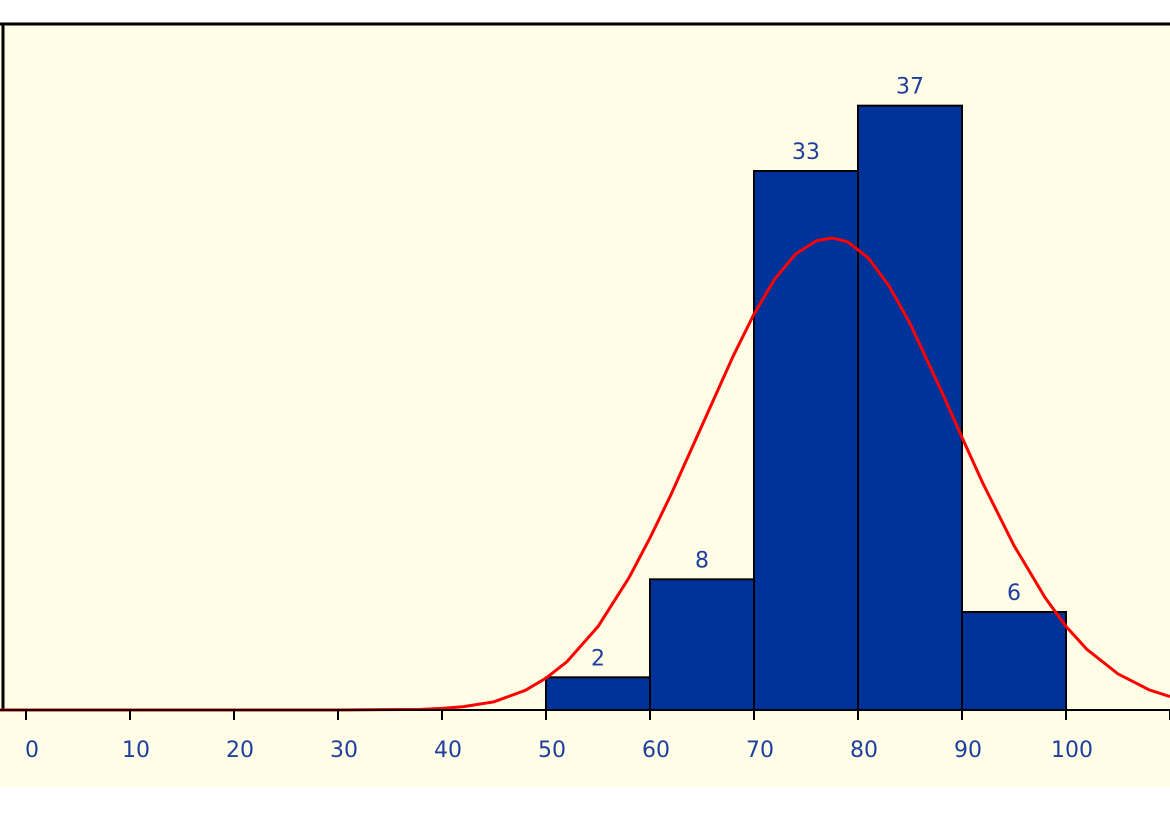 Image resolution: width=1170 pixels, height=822 pixels. Describe the element at coordinates (32, 750) in the screenshot. I see `x-axis-tick-label: 0` at that location.